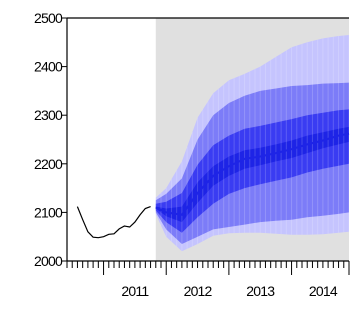 The width and height of the screenshot is (356, 325). Describe the element at coordinates (260, 291) in the screenshot. I see `x-tick-label: 2013` at that location.